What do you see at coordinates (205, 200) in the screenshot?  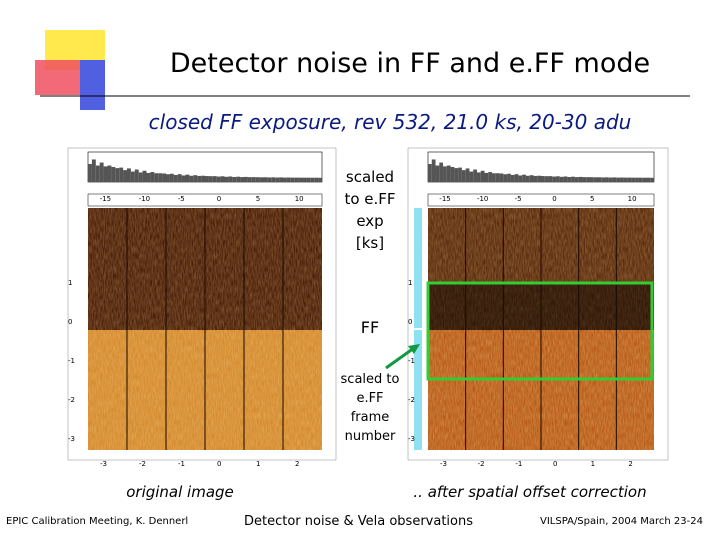 I see `strip` at bounding box center [205, 200].